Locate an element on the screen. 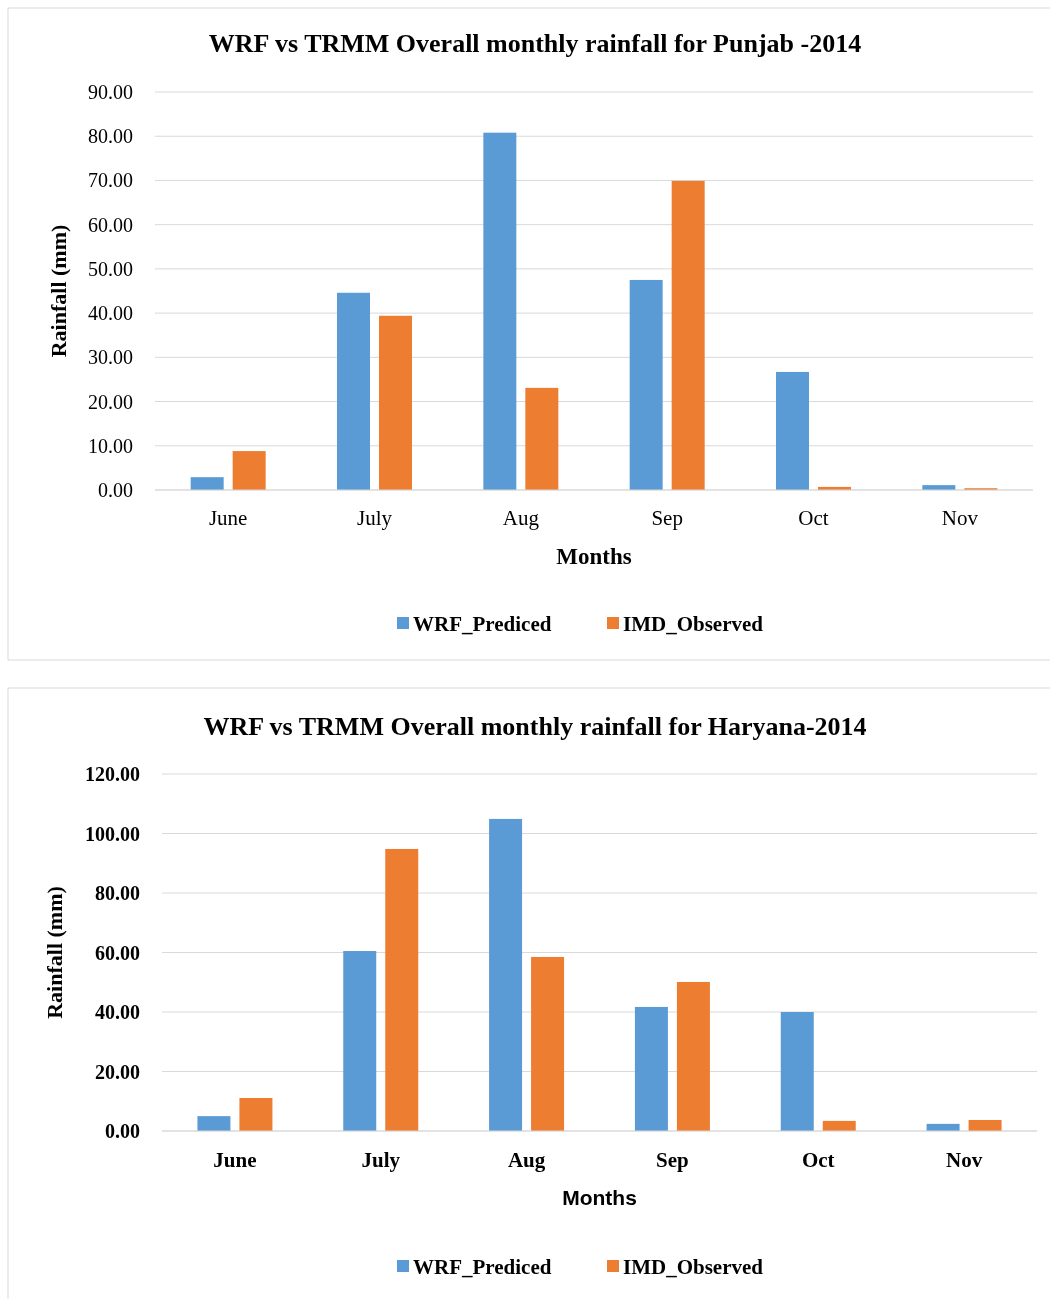  y-tick-label: 90.00 is located at coordinates (110, 92).